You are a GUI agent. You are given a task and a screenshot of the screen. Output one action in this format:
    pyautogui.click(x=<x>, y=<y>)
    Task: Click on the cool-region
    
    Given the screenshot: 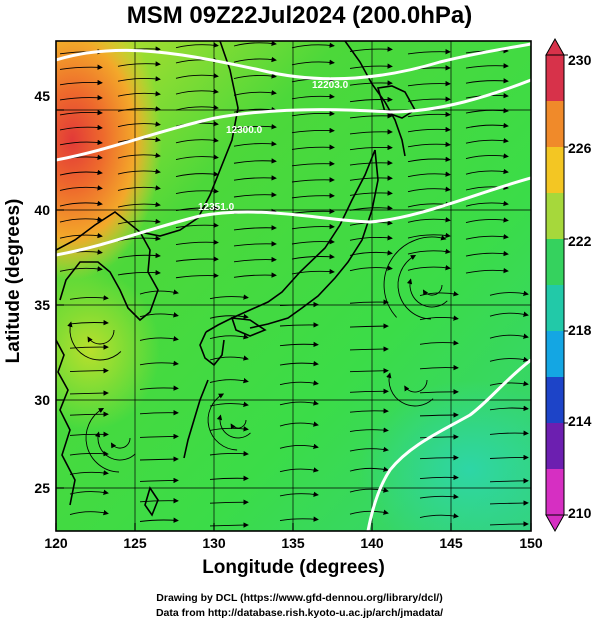 What is the action you would take?
    pyautogui.click(x=445, y=455)
    